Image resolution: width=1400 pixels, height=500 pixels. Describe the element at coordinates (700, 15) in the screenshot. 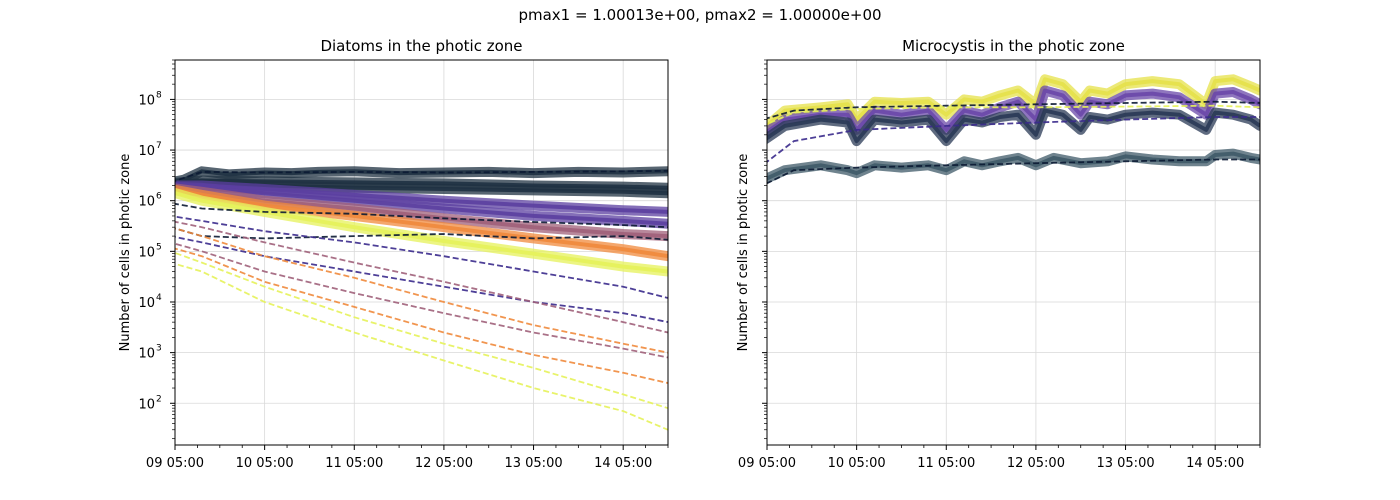

I see `figure-suptitle: pmax1 = 1.00013e+00, pmax2 = 1.00000e+00` at that location.